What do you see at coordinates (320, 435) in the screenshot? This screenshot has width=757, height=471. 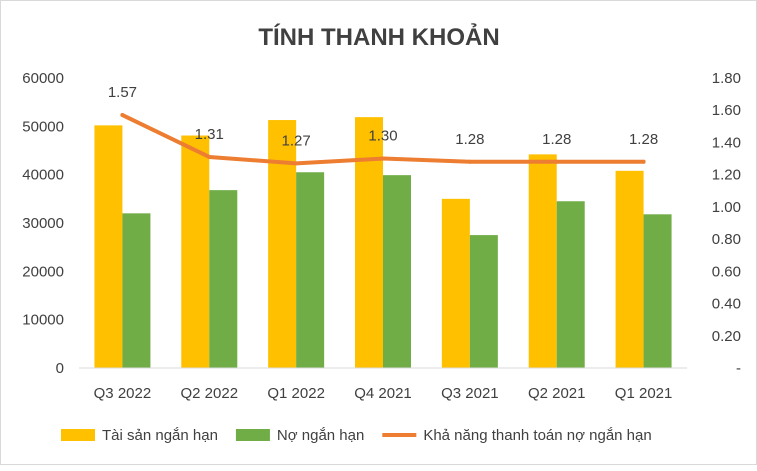 I see `legend-label-1: Nợ ngắn hạn` at bounding box center [320, 435].